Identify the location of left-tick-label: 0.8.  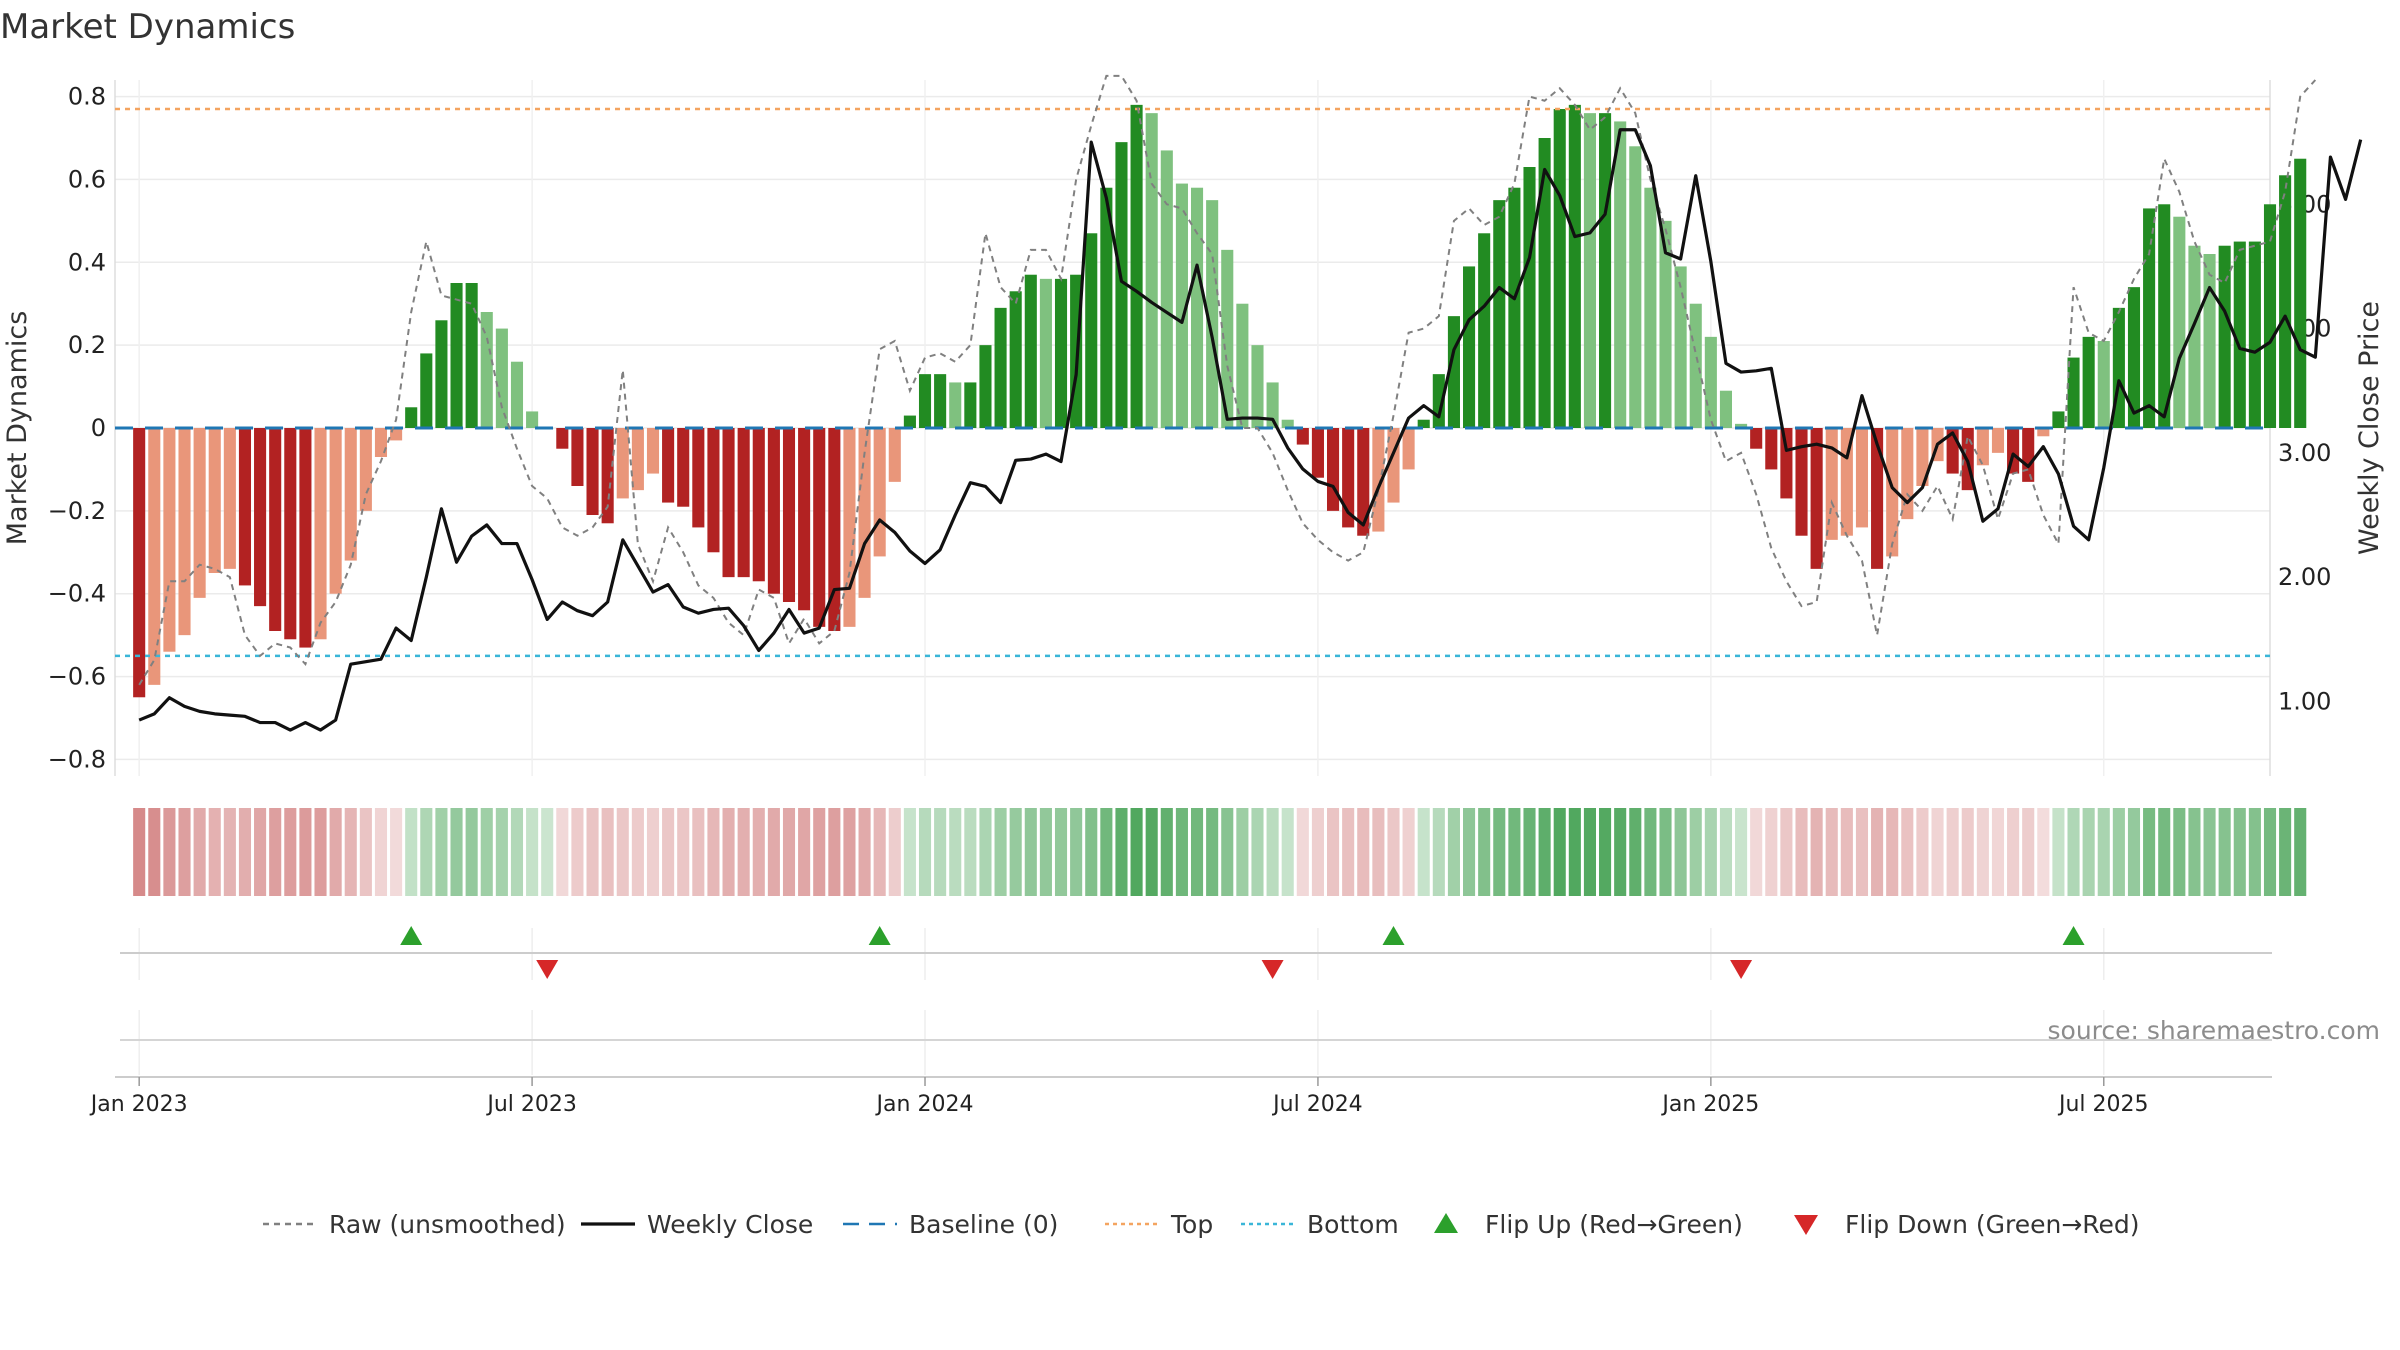
(87, 97).